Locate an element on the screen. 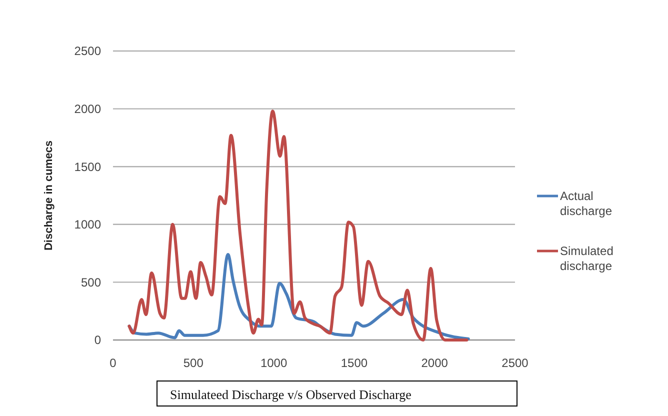 The width and height of the screenshot is (668, 416). text: Simulateed Discharge v/s Observed Discharge is located at coordinates (291, 394).